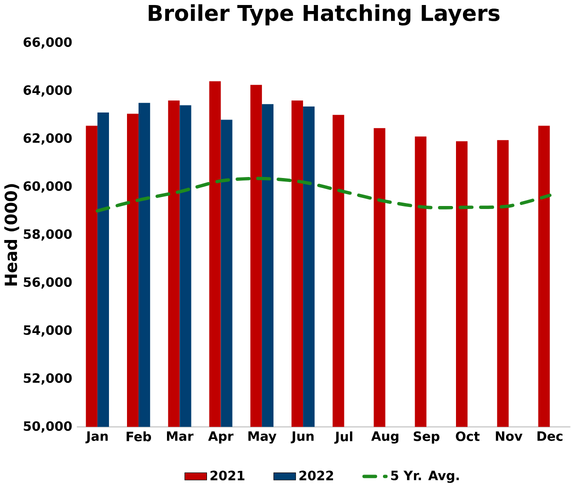  Describe the element at coordinates (48, 186) in the screenshot. I see `y-tick-label: 60,000` at that location.